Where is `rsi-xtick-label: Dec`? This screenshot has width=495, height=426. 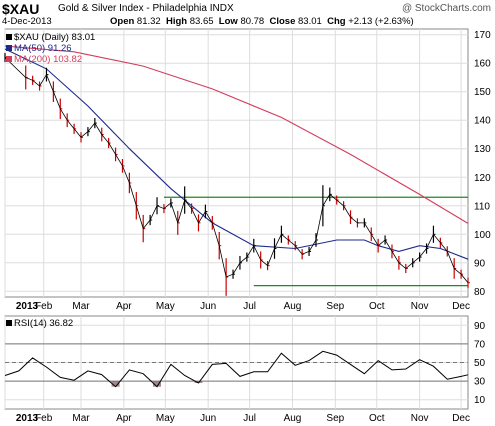
rsi-xtick-label: Dec is located at coordinates (461, 418).